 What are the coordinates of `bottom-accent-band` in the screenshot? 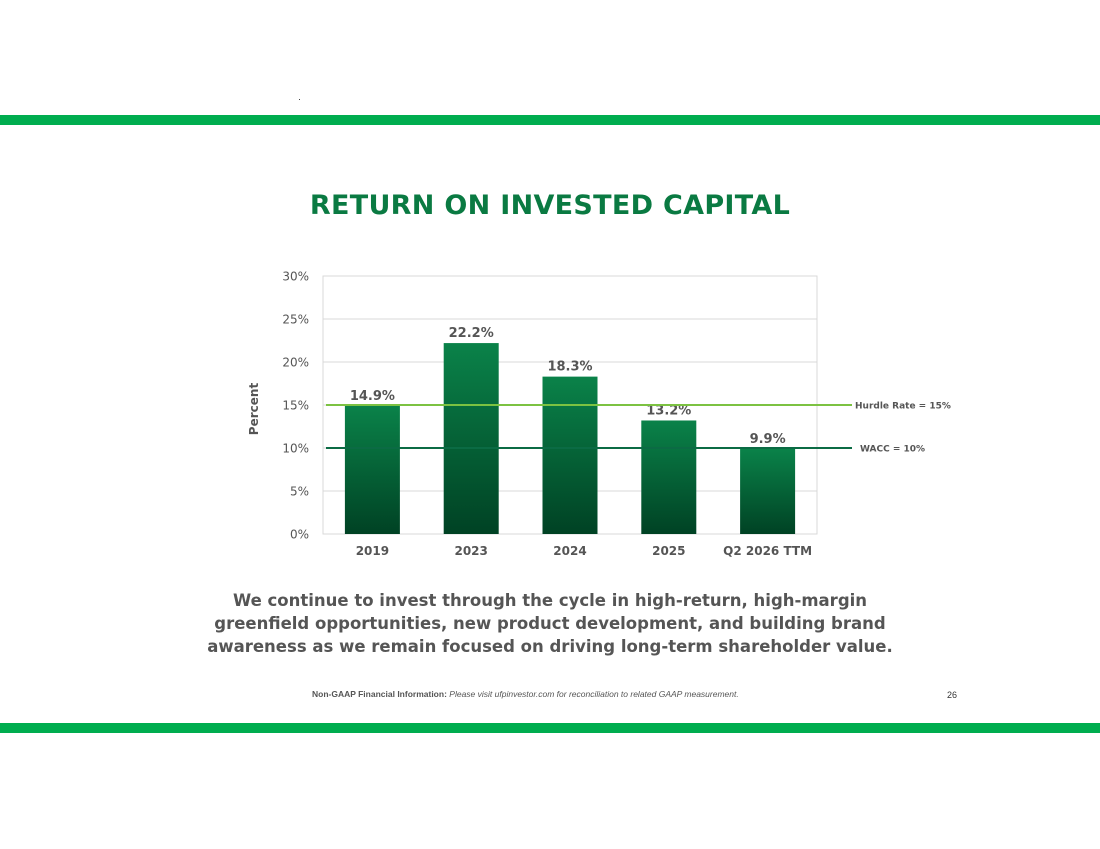 It's located at (550, 728).